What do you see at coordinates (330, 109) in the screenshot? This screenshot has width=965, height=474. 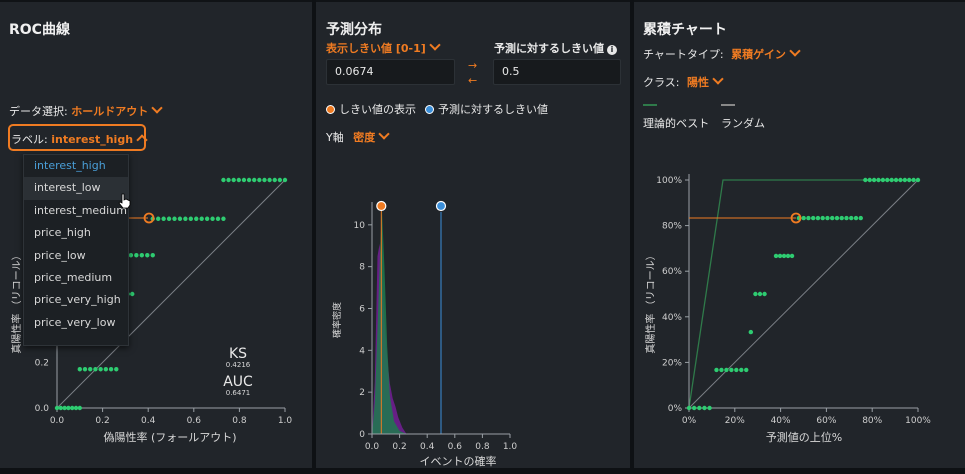 I see `orange-dot-icon` at bounding box center [330, 109].